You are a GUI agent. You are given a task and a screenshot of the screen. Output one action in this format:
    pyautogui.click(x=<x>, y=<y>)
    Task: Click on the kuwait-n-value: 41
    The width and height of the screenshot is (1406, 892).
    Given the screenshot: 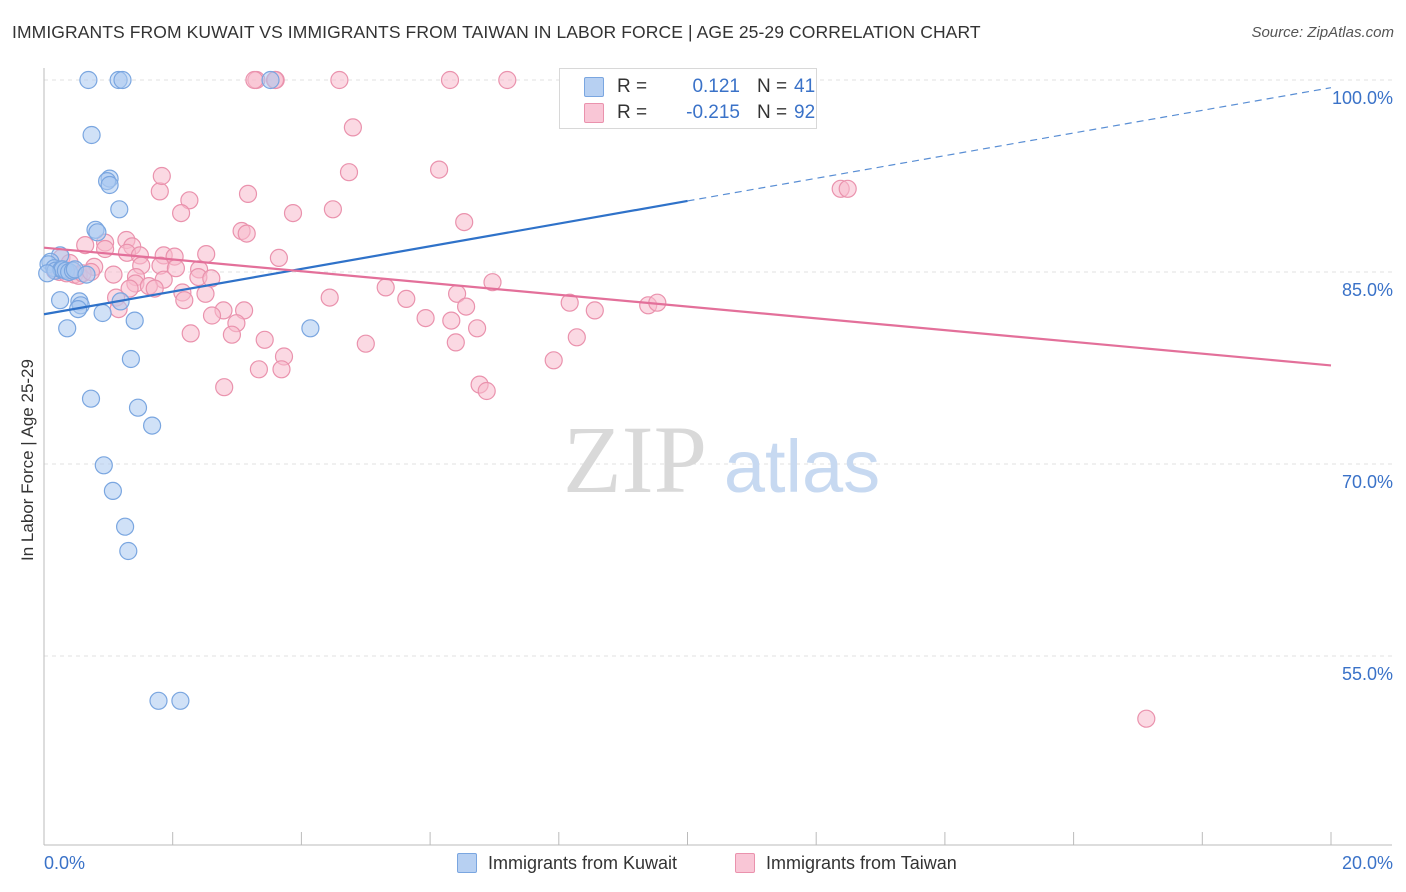 What is the action you would take?
    pyautogui.click(x=805, y=86)
    